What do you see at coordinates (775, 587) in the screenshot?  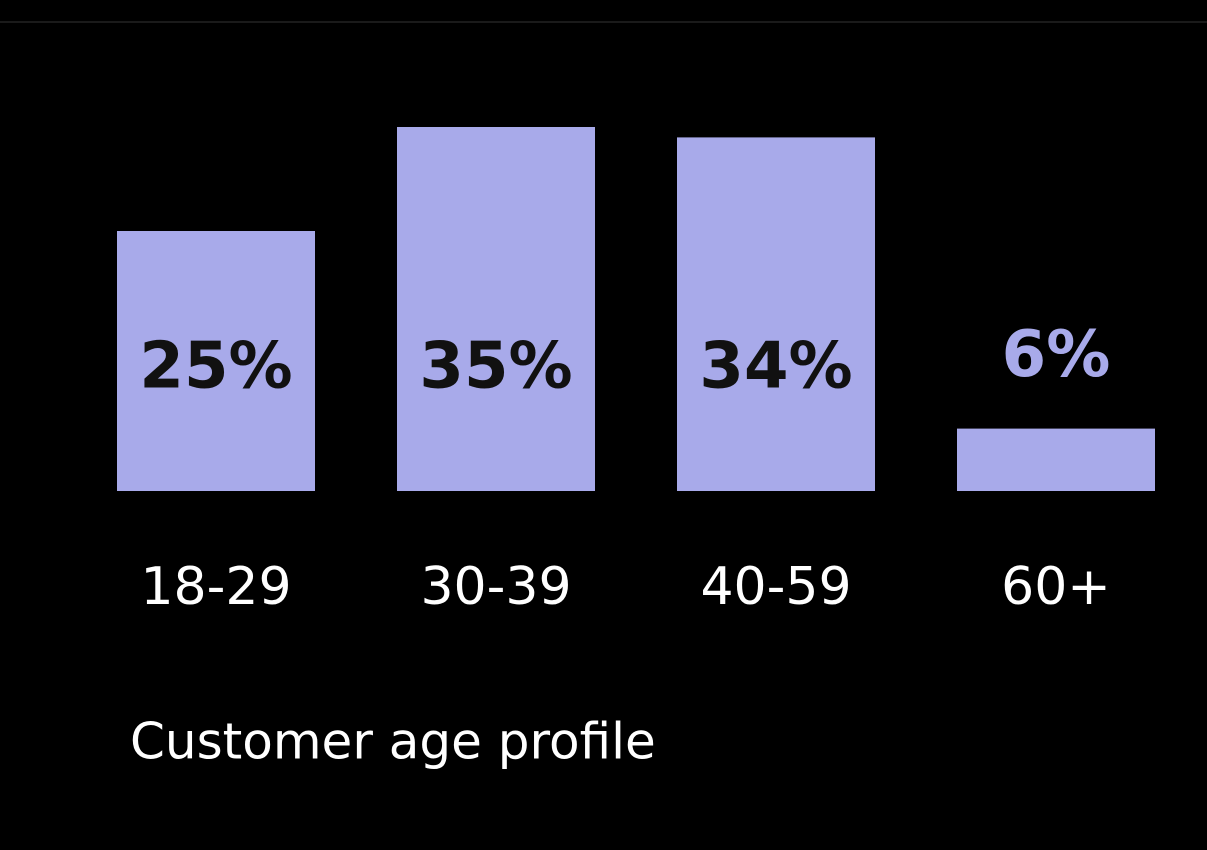 I see `x-tick-label: 40-59` at bounding box center [775, 587].